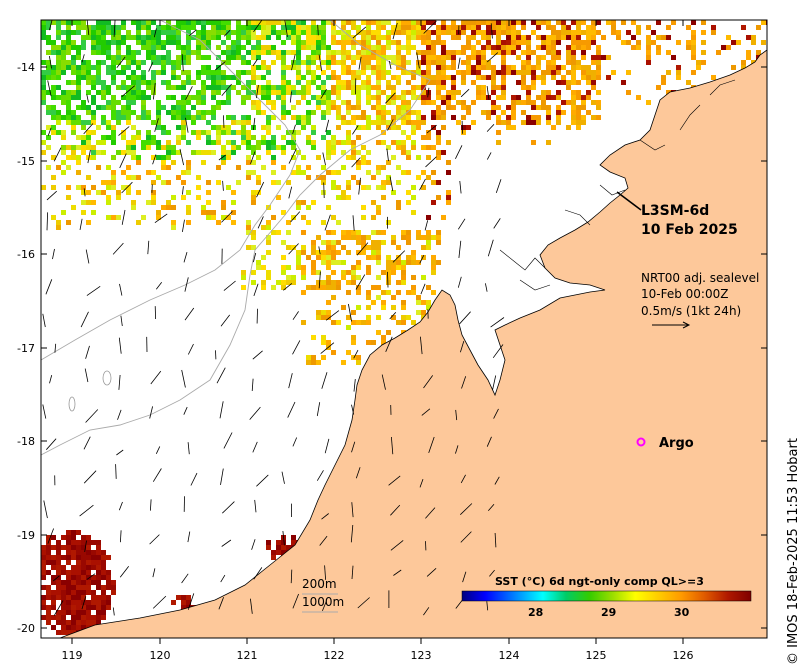 Image resolution: width=810 pixels, height=672 pixels. What do you see at coordinates (421, 655) in the screenshot?
I see `lon-tick-label: 123` at bounding box center [421, 655].